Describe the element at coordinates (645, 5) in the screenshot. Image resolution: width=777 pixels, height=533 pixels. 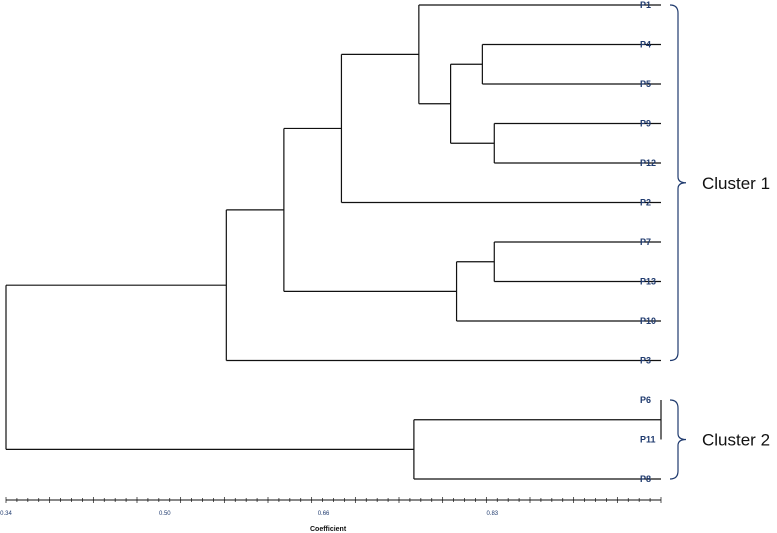
I see `leaf-label-p1: P1` at that location.